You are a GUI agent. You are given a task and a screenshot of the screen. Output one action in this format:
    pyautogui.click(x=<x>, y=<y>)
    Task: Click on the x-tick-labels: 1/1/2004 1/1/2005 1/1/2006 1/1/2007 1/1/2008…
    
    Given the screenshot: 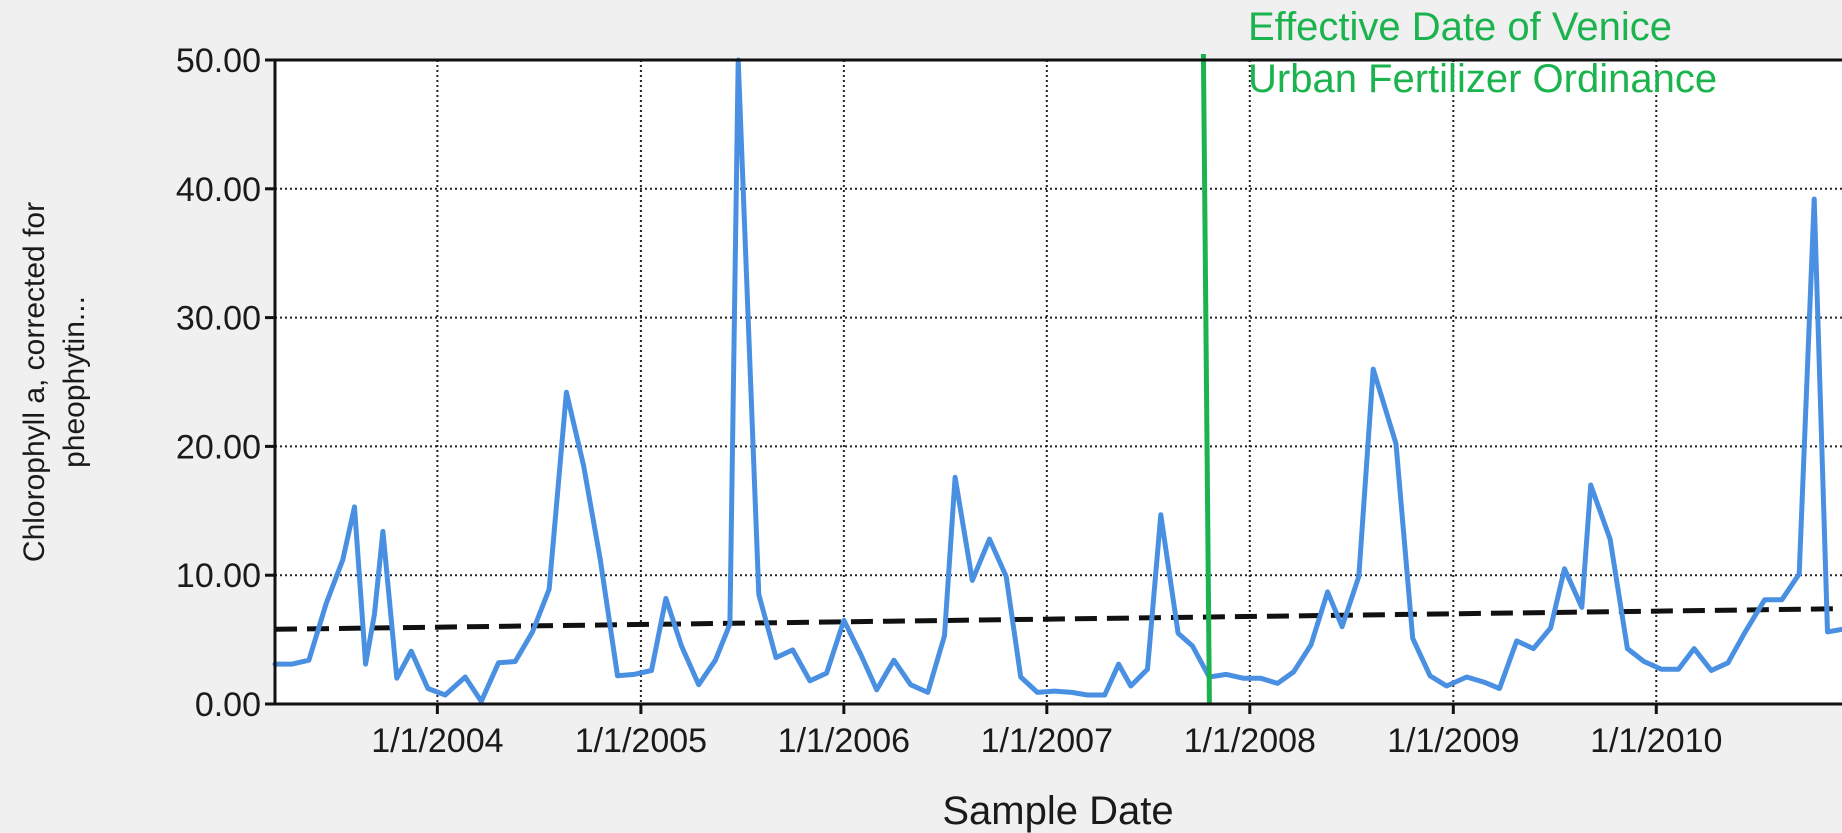 What is the action you would take?
    pyautogui.click(x=1046, y=741)
    